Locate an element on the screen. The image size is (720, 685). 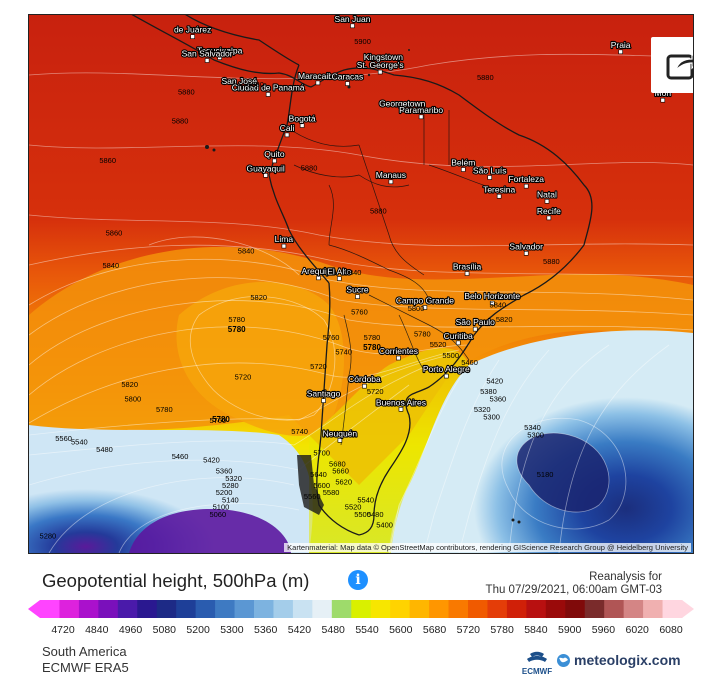
colorbar-tick-label: 5780 is located at coordinates (502, 630).